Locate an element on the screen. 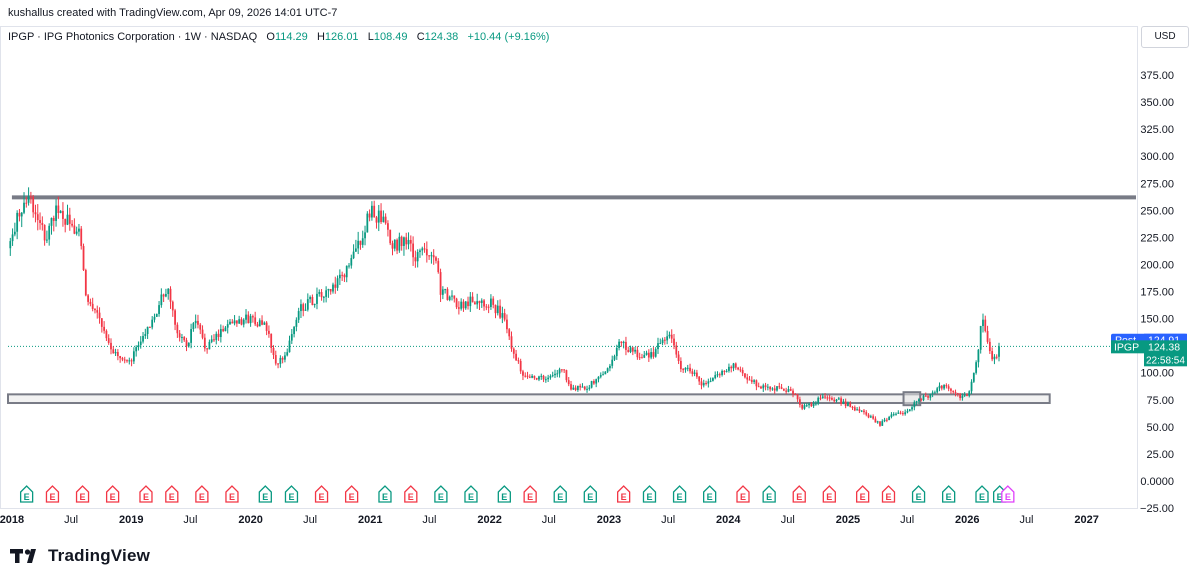 This screenshot has width=1200, height=580. currency-button: USD is located at coordinates (1165, 37).